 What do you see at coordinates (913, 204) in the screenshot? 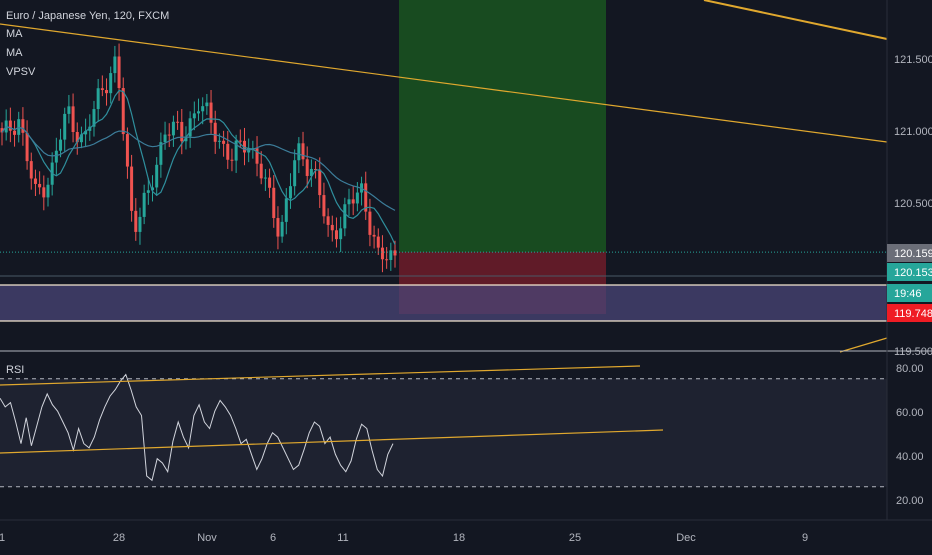
I see `price-tick-label: 120.500` at bounding box center [913, 204].